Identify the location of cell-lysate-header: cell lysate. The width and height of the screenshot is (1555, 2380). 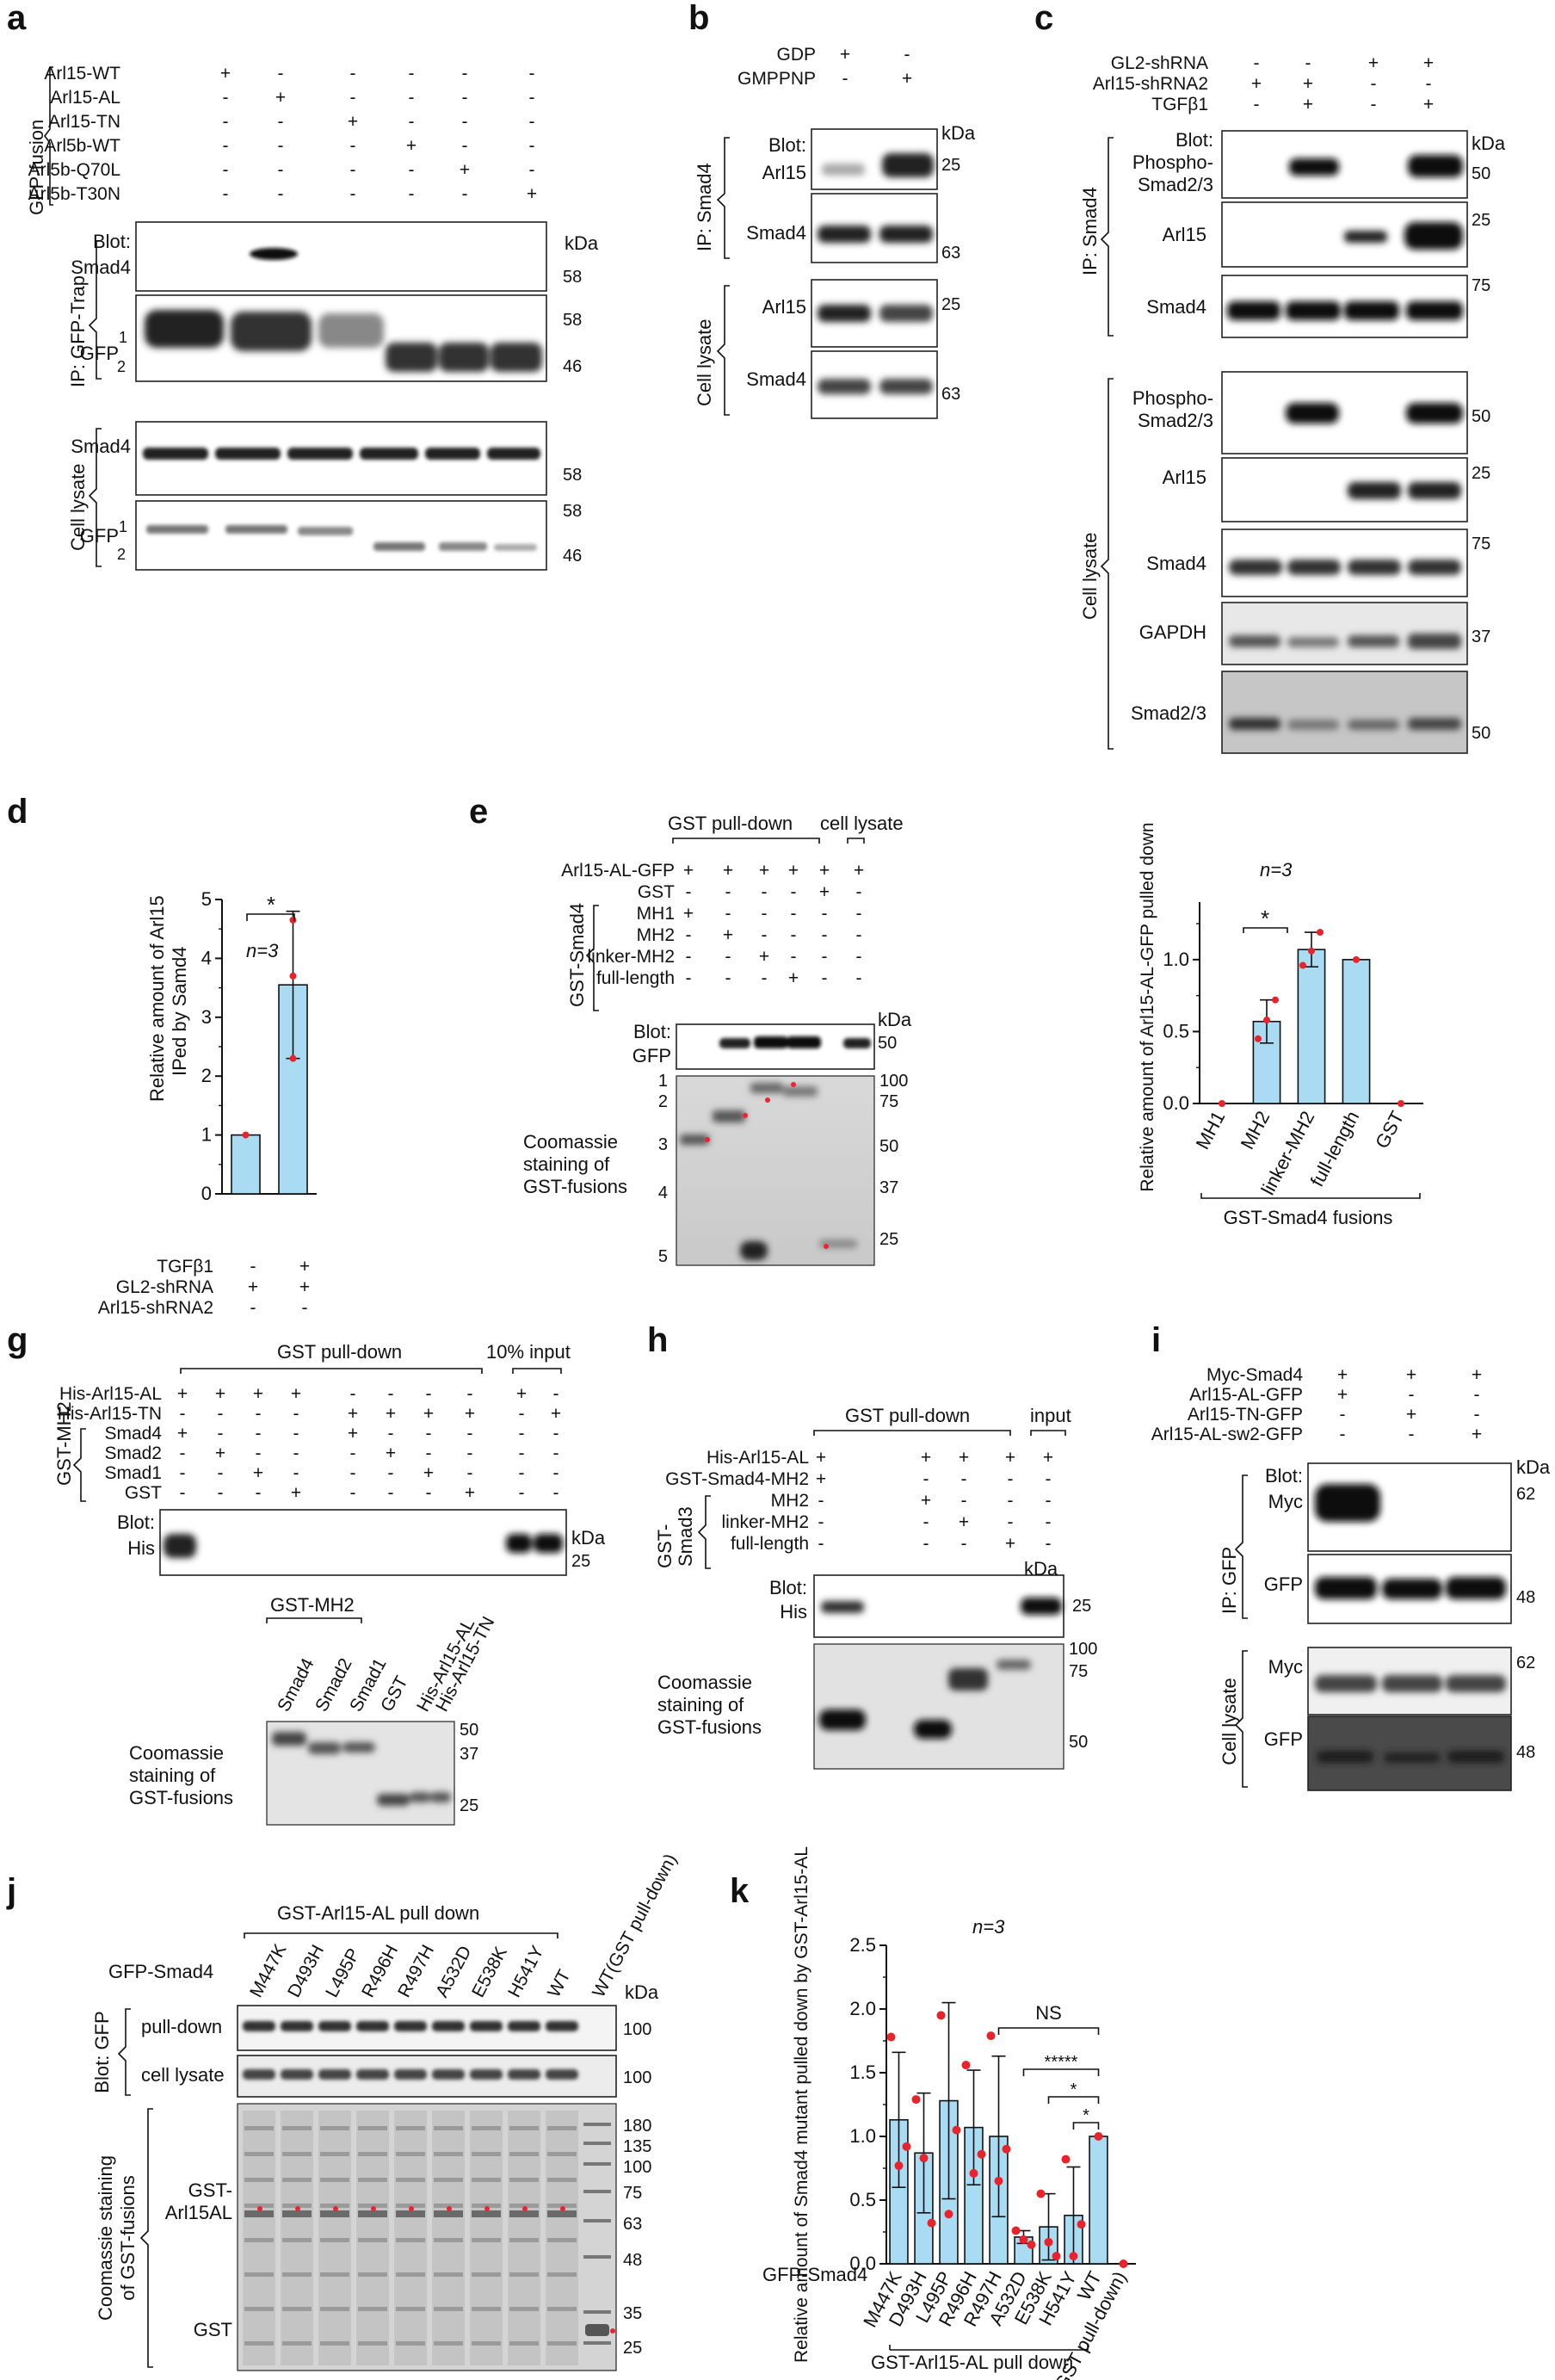
(862, 824).